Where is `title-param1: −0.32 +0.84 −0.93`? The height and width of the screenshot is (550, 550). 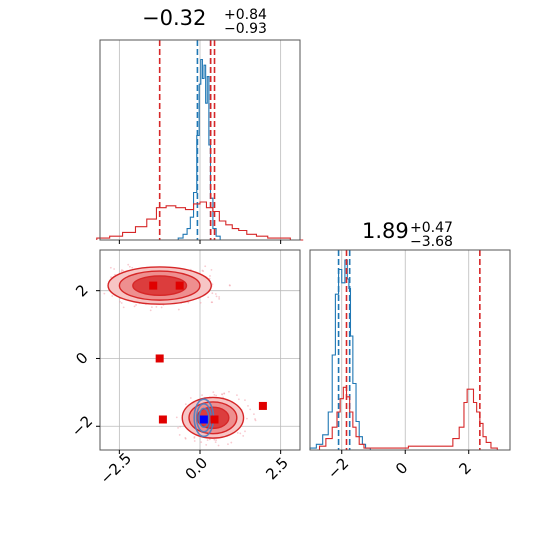 title-param1: −0.32 +0.84 −0.93 is located at coordinates (204, 21).